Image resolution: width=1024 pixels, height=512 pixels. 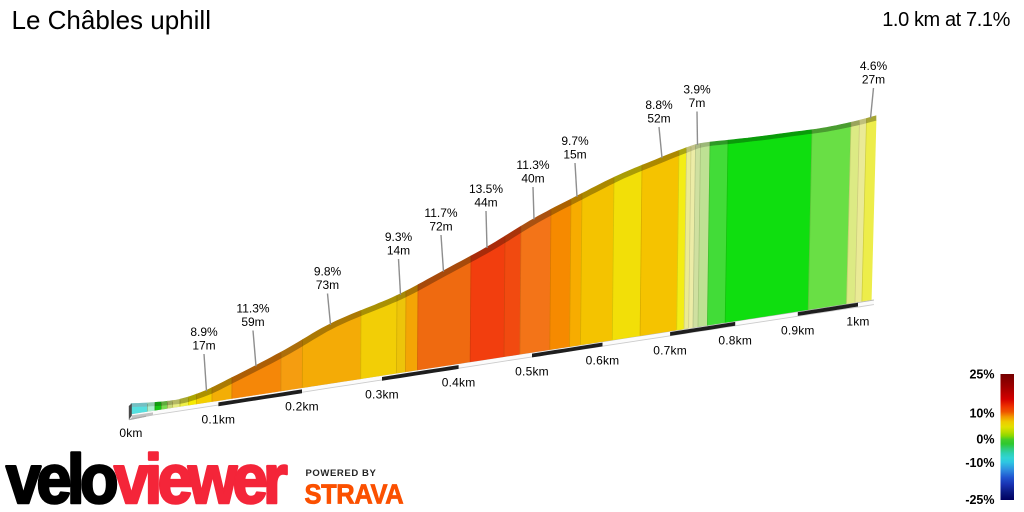 I want to click on svg-text: 11.7%, so click(x=440, y=213).